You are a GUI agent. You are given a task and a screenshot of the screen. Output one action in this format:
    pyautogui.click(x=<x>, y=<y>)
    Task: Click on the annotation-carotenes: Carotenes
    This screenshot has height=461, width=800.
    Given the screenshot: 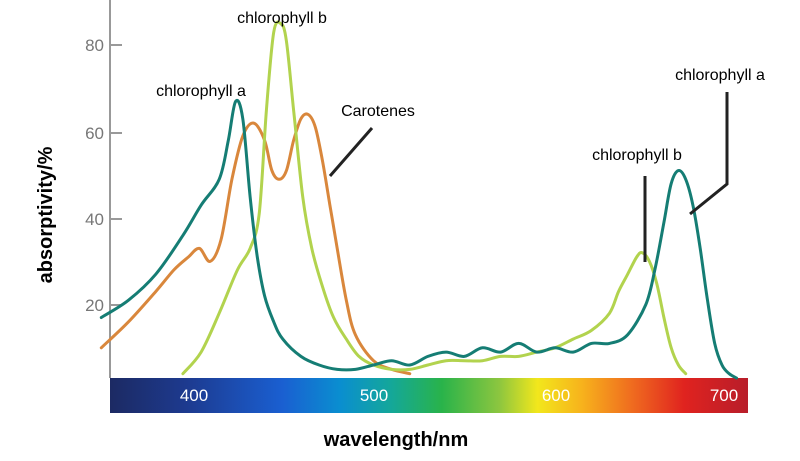 What is the action you would take?
    pyautogui.click(x=378, y=111)
    